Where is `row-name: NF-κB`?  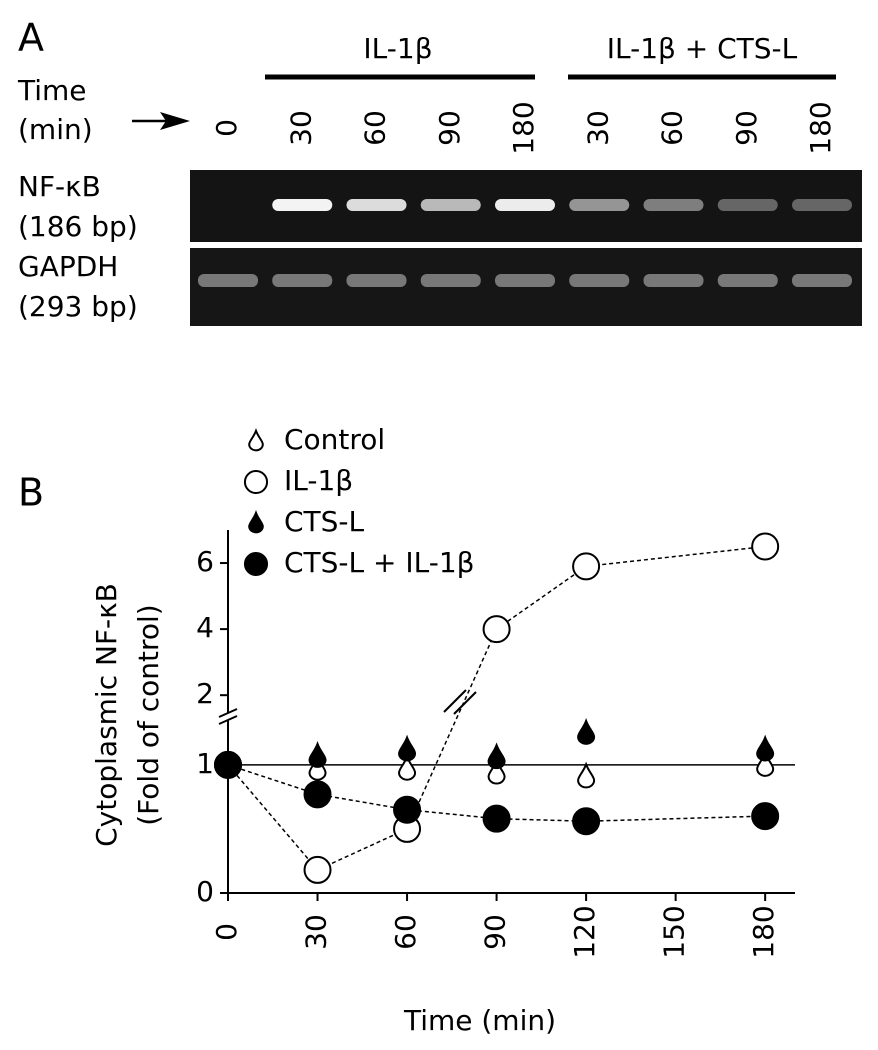
row-name: NF-κB is located at coordinates (59, 186).